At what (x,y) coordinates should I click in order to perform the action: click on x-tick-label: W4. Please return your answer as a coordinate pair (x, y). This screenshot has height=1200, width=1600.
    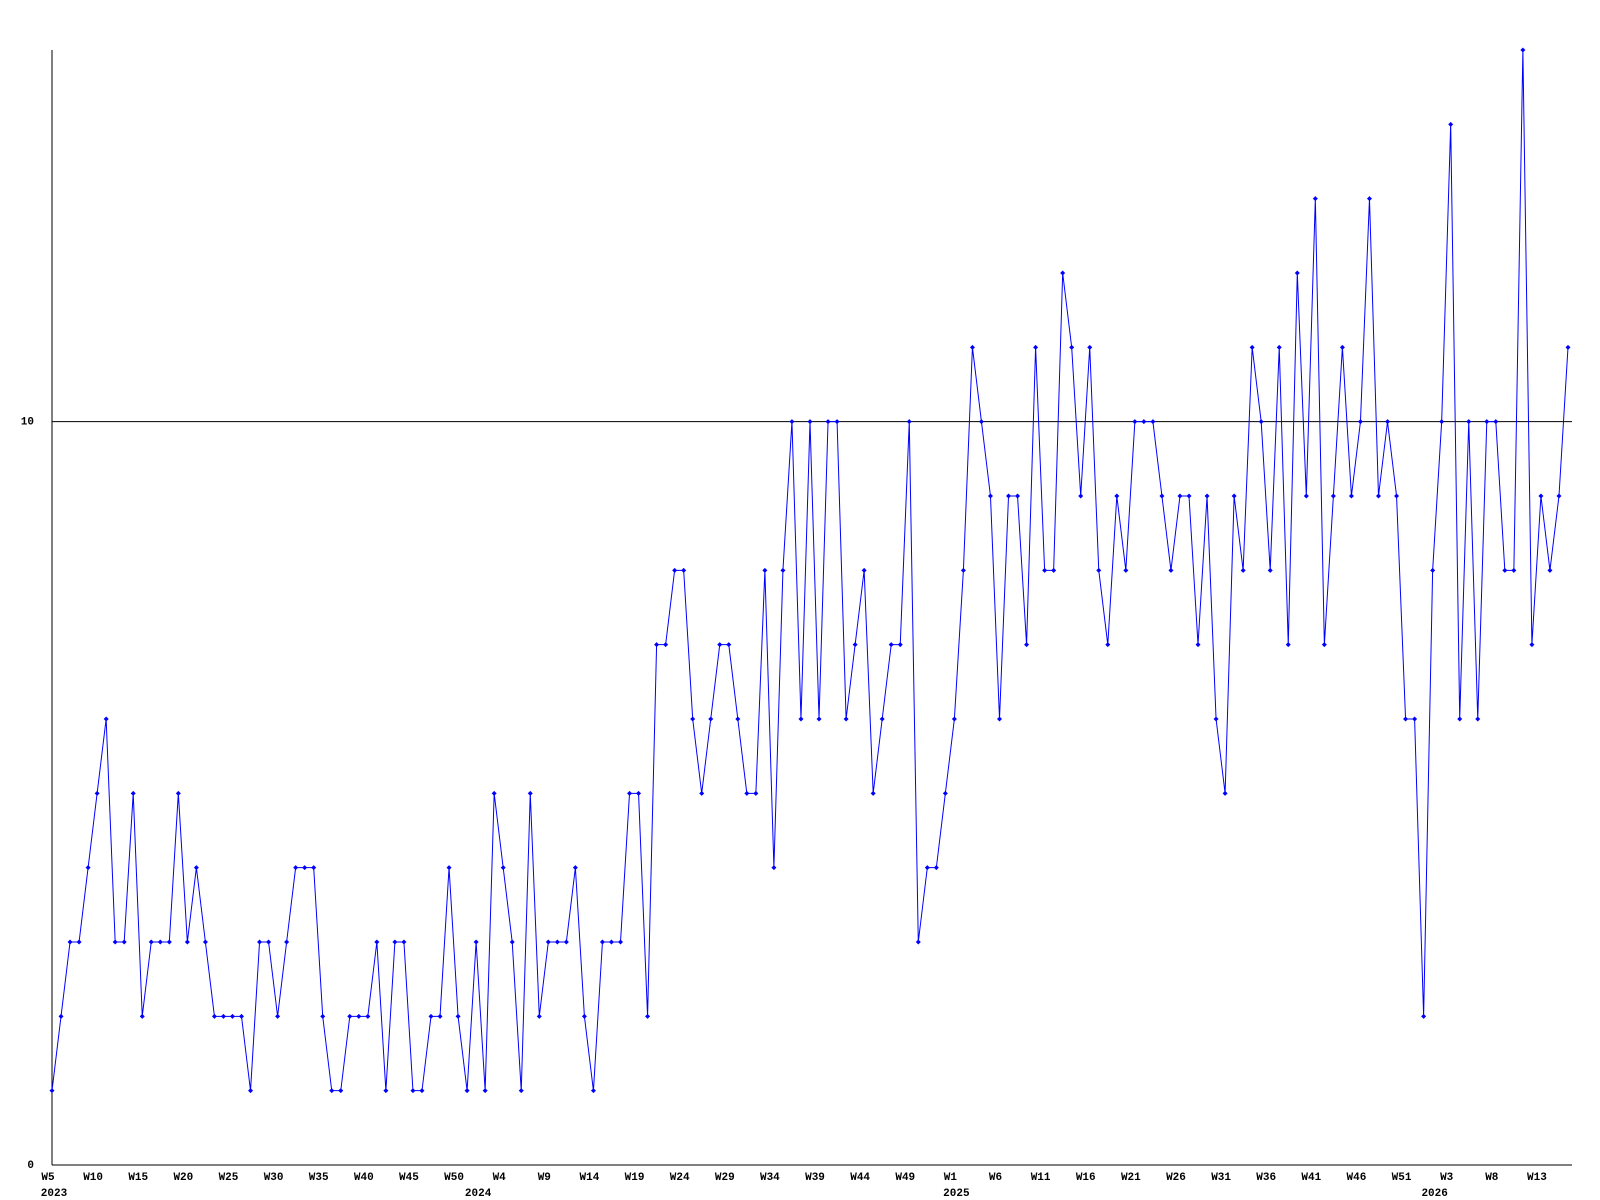
    Looking at the image, I should click on (500, 1178).